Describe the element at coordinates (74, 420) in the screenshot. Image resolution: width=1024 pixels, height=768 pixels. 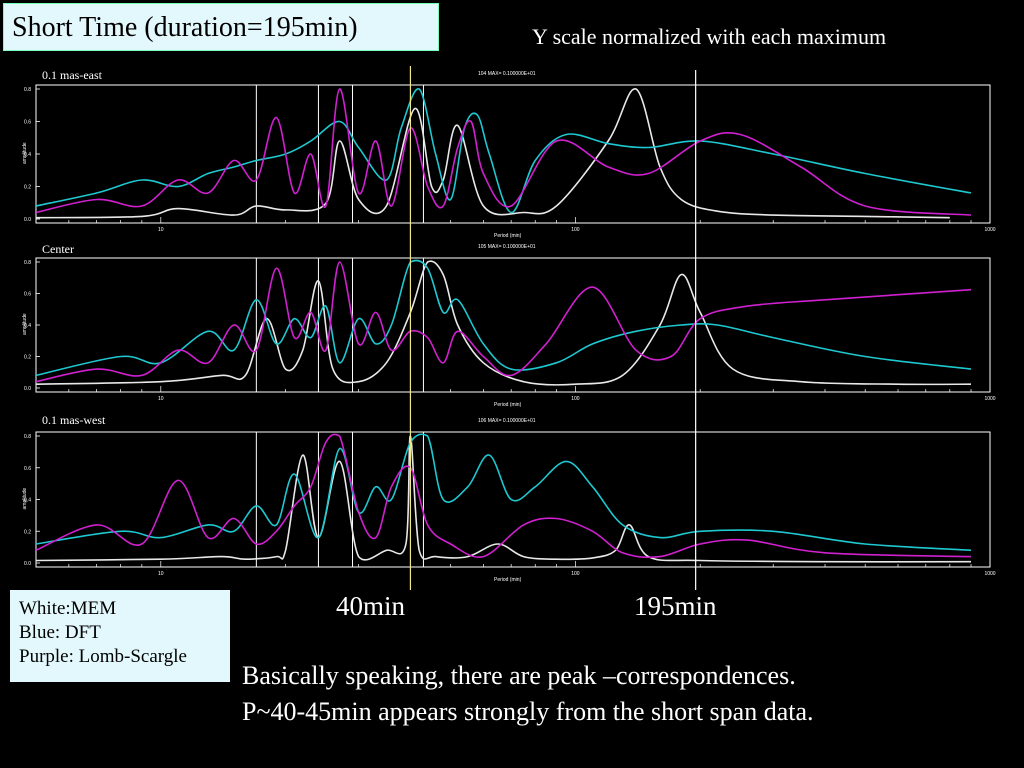
I see `panel-name-label: 0.1 mas-west` at that location.